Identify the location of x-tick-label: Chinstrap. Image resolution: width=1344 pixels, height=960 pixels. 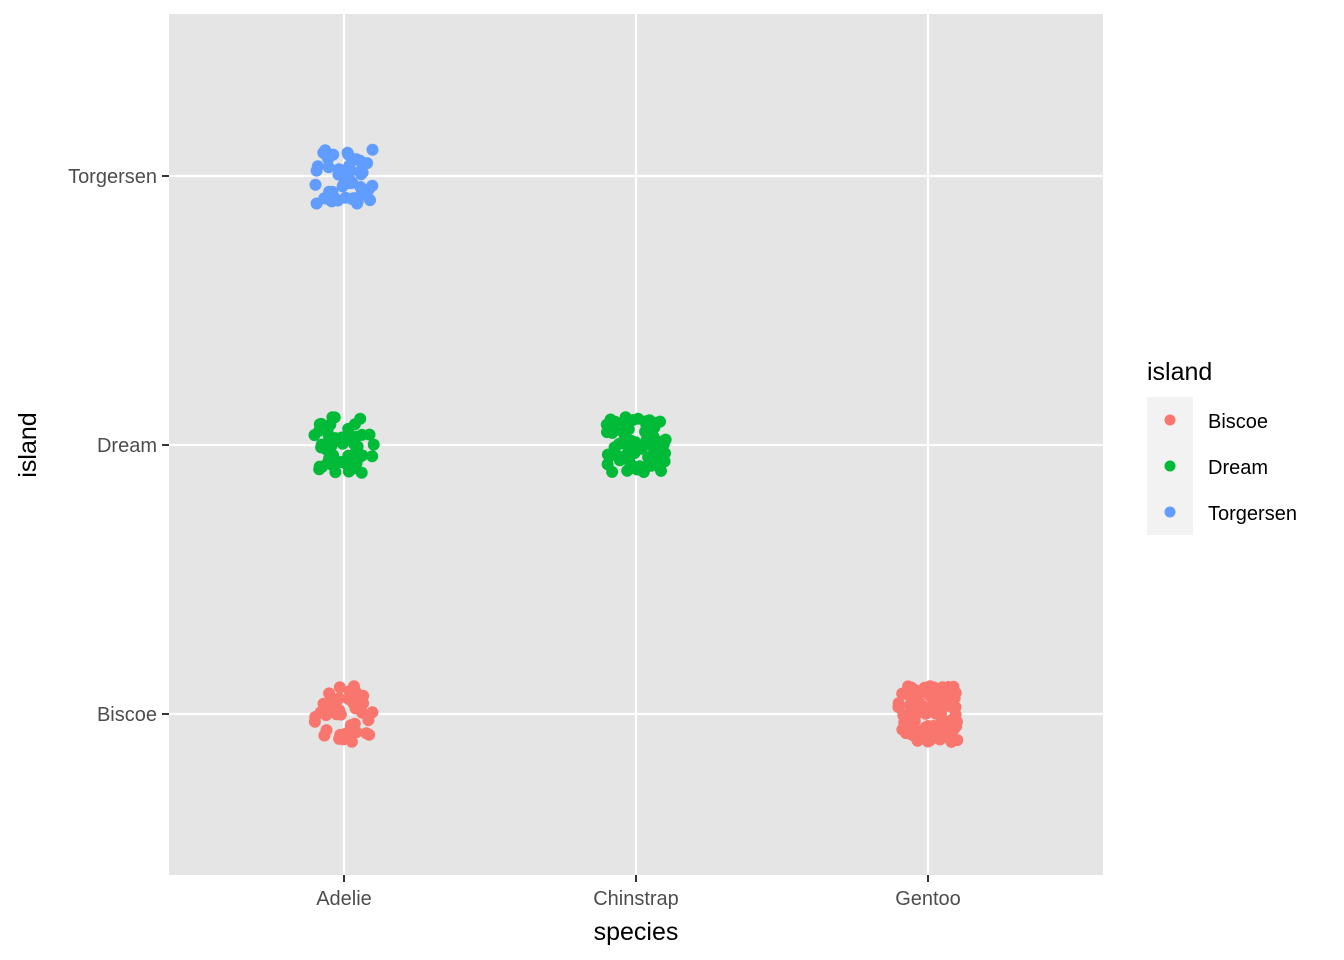
(636, 899).